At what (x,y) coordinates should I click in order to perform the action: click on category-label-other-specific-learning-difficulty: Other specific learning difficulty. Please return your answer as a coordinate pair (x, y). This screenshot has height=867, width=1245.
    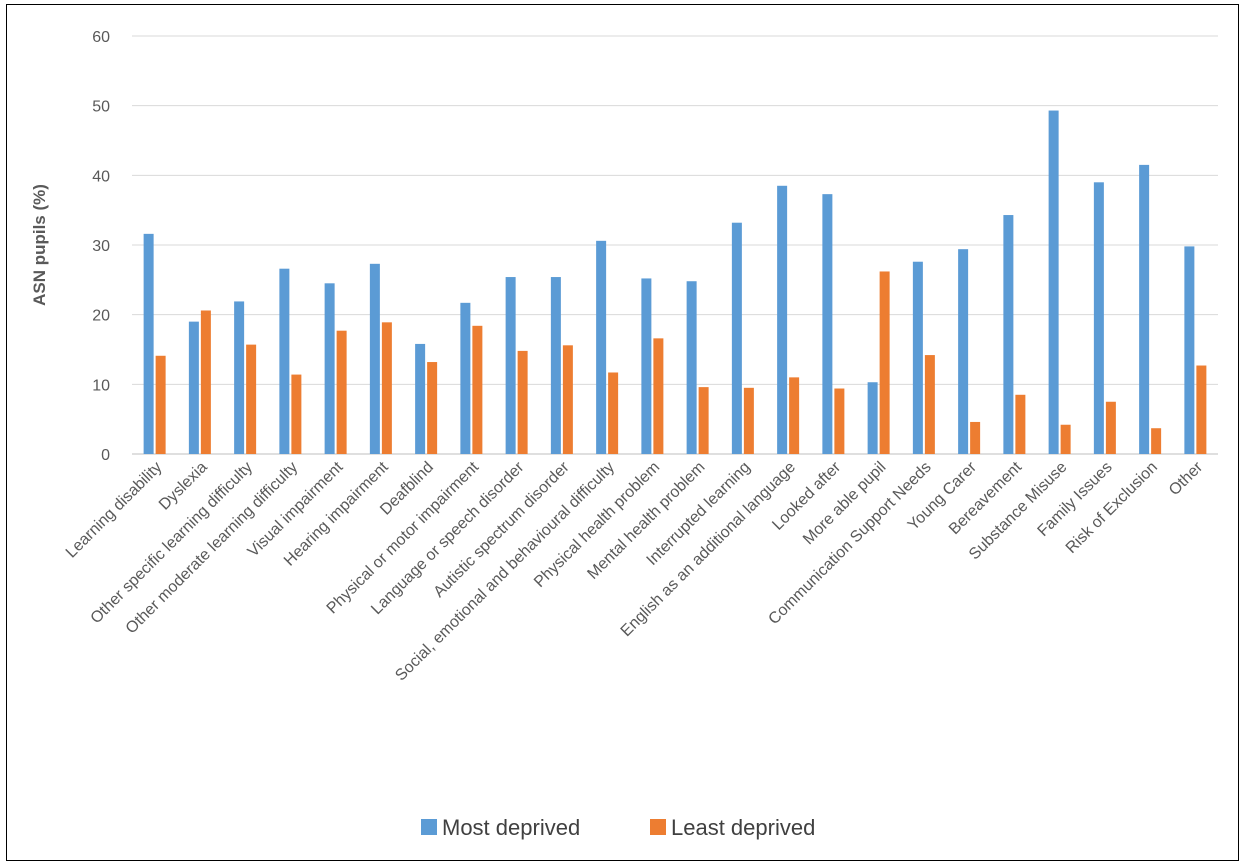
    Looking at the image, I should click on (172, 543).